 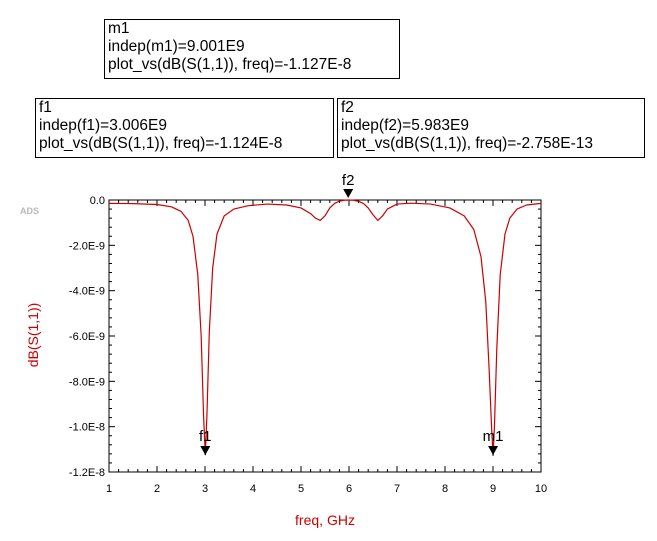 What do you see at coordinates (347, 107) in the screenshot?
I see `marker-name: f2` at bounding box center [347, 107].